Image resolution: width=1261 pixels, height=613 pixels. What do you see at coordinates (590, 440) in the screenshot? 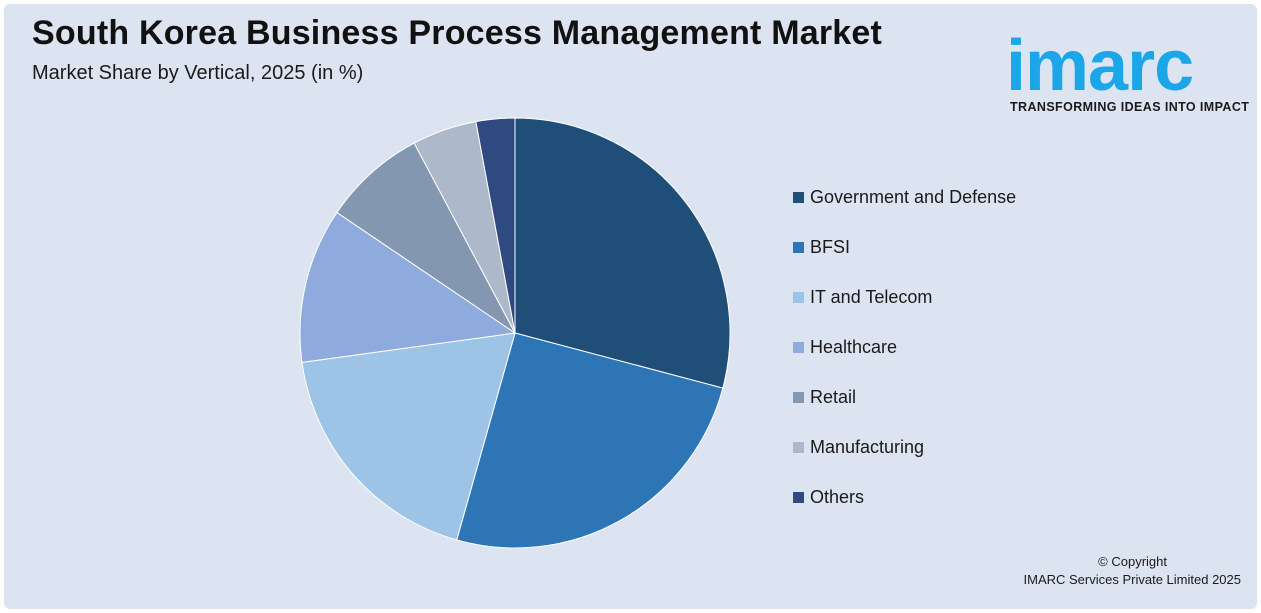
I see `pie-slice-bfsi` at bounding box center [590, 440].